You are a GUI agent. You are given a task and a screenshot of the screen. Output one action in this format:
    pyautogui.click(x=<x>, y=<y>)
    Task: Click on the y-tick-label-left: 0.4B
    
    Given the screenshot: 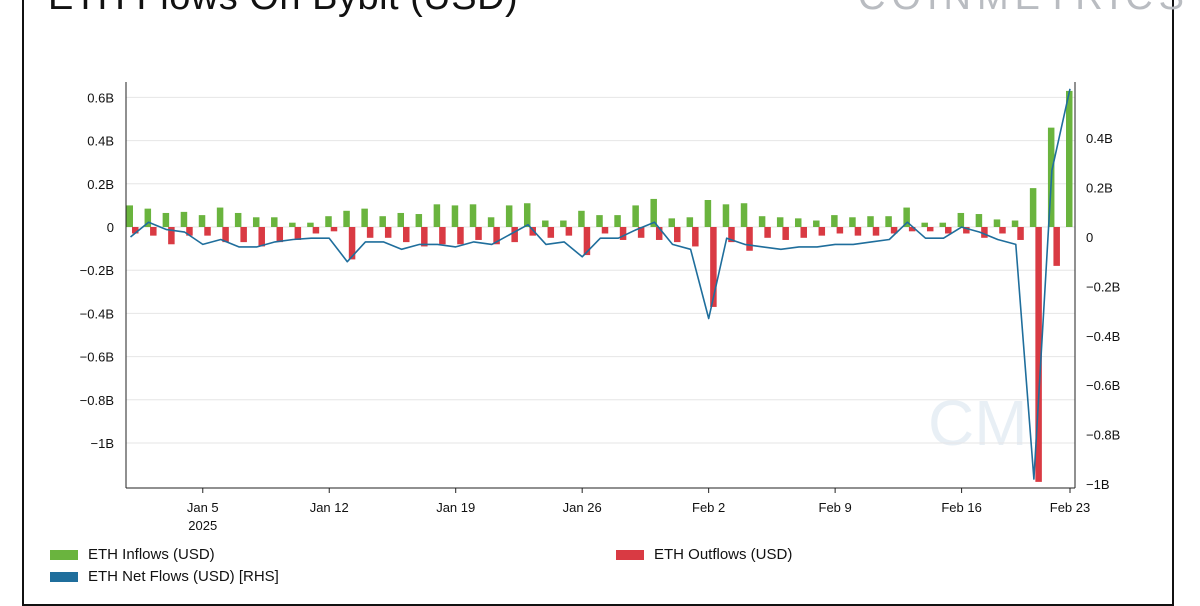 What is the action you would take?
    pyautogui.click(x=100, y=141)
    